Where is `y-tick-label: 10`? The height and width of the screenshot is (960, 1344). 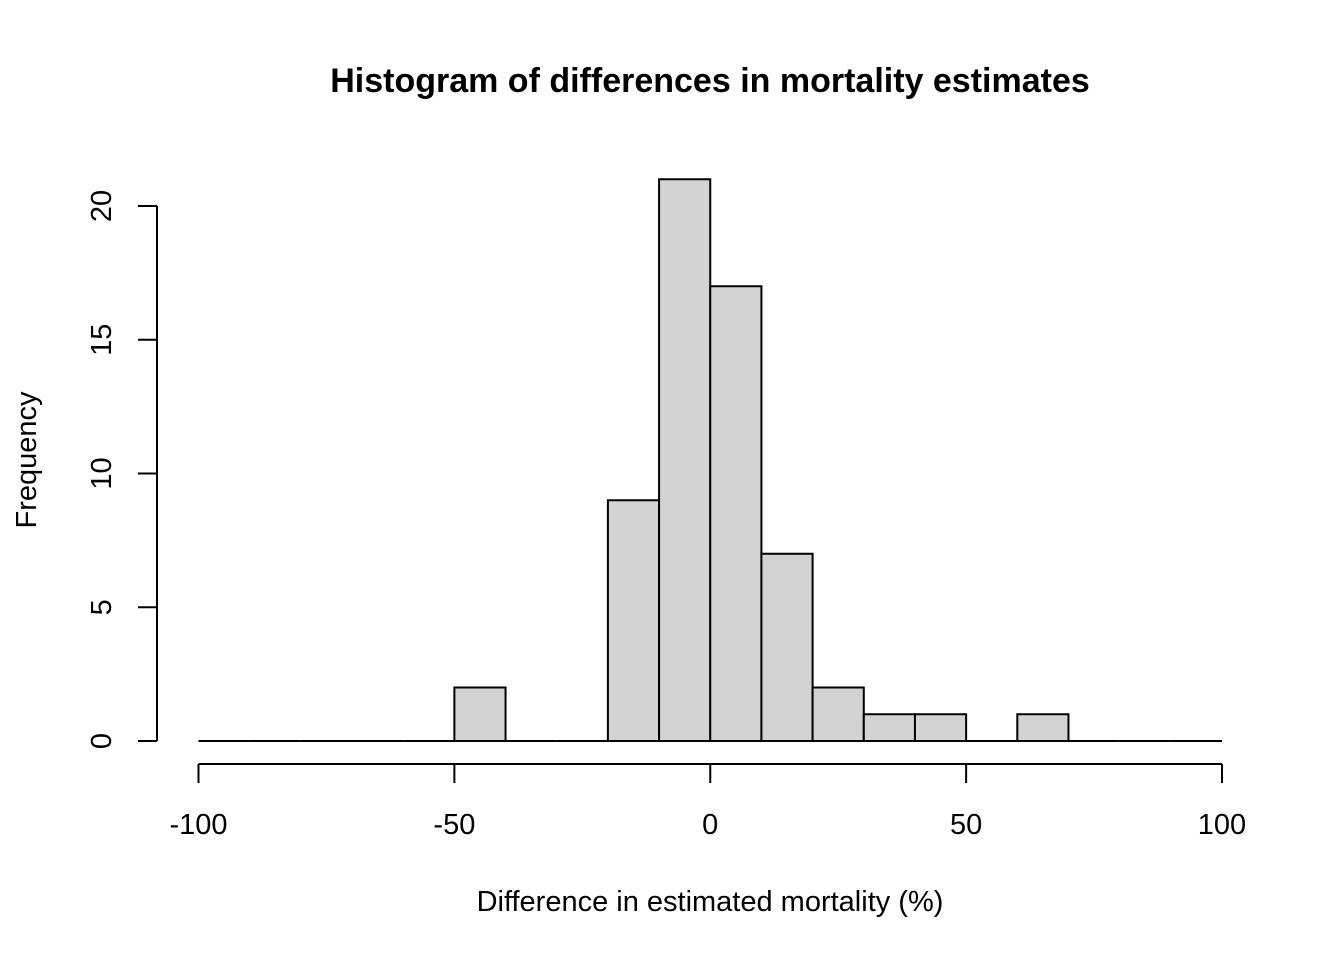 y-tick-label: 10 is located at coordinates (102, 473).